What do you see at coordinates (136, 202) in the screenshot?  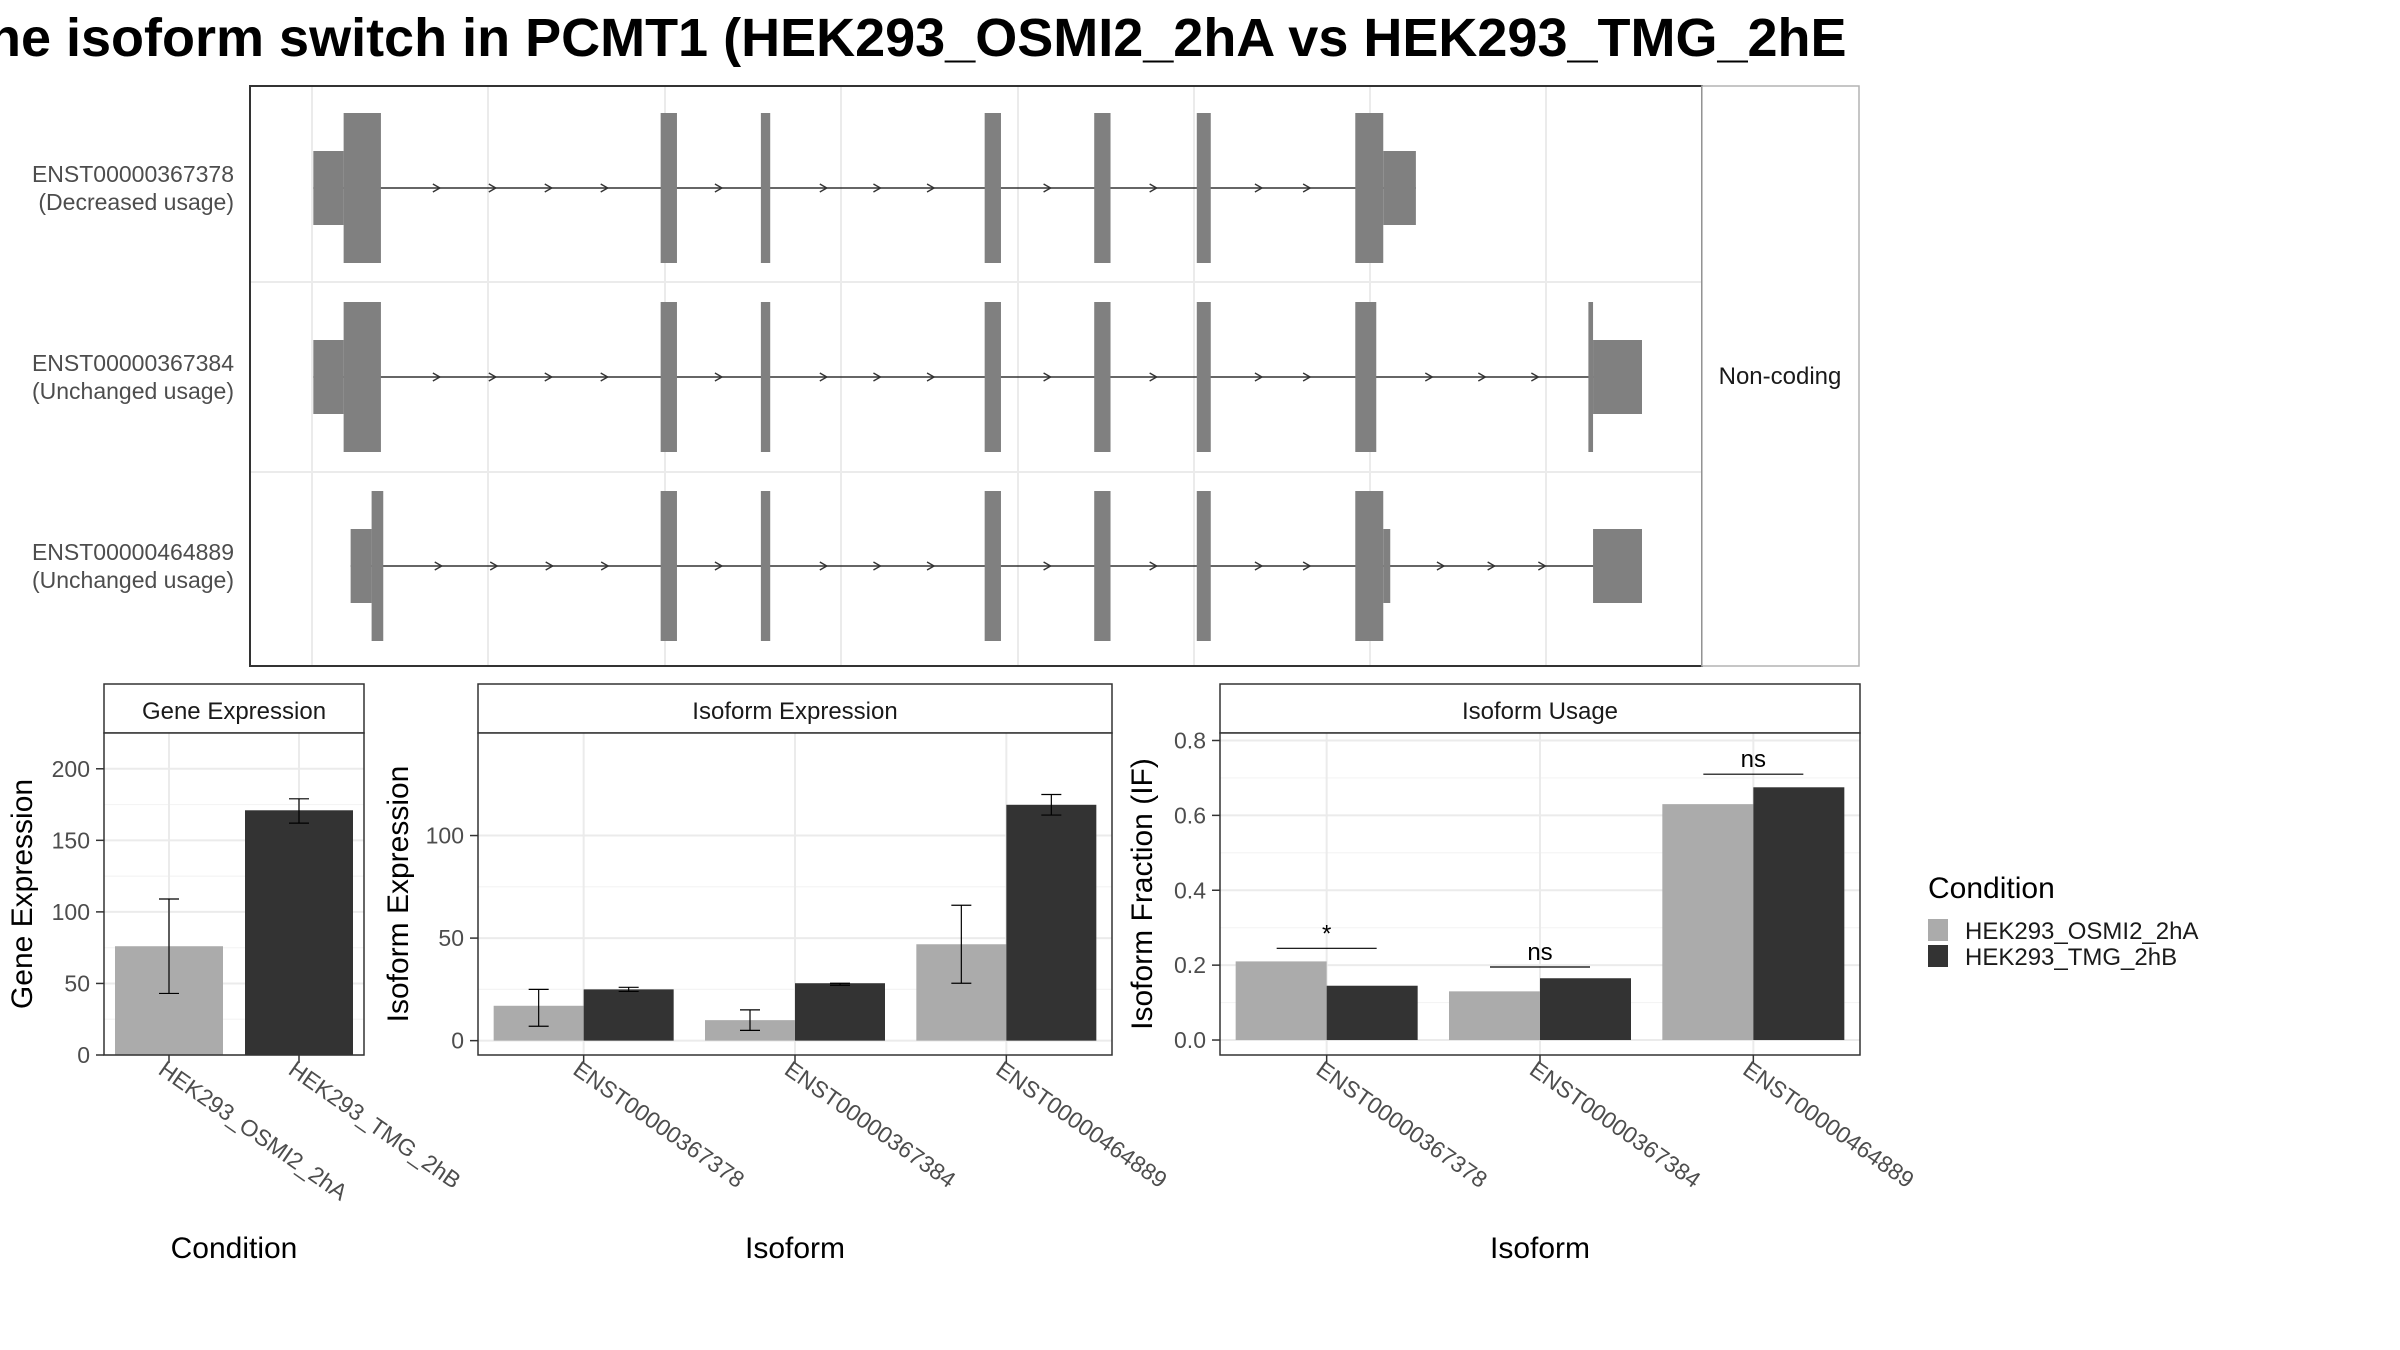 I see `transcript-usage-label: (Decreased usage)` at bounding box center [136, 202].